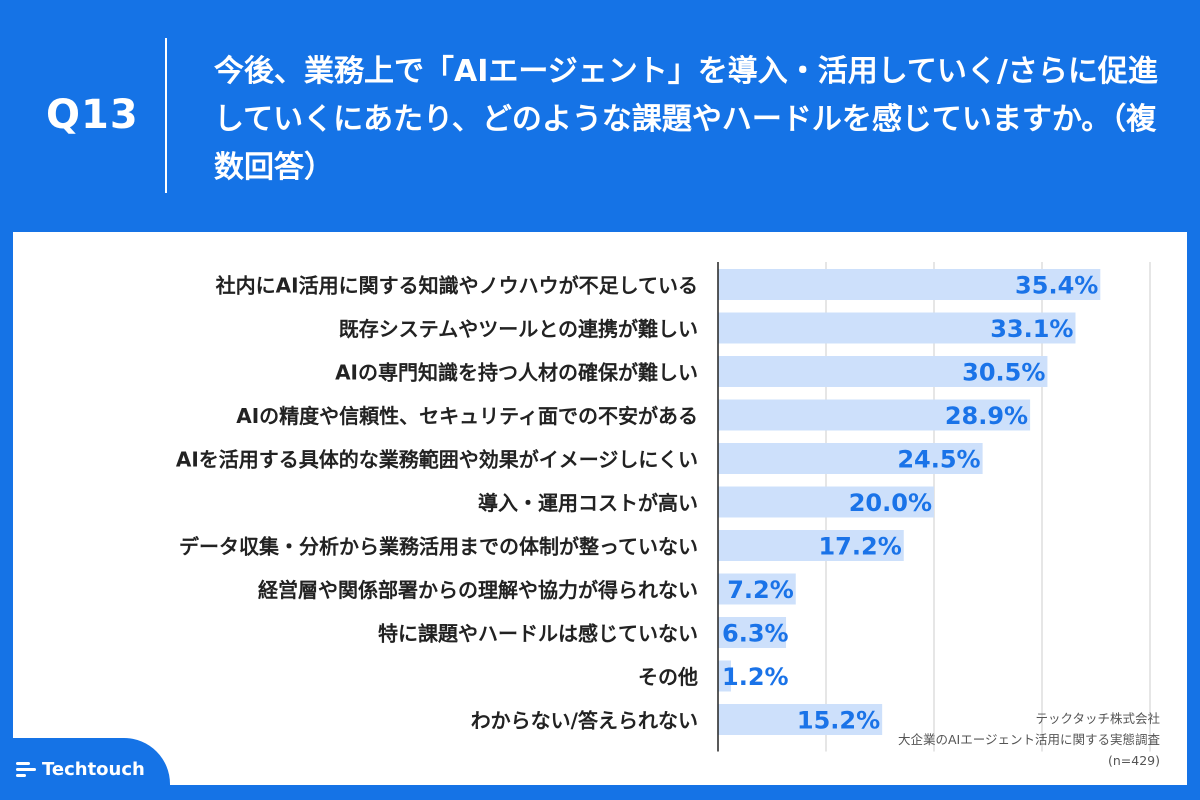  What do you see at coordinates (92, 115) in the screenshot?
I see `question-number: Q13` at bounding box center [92, 115].